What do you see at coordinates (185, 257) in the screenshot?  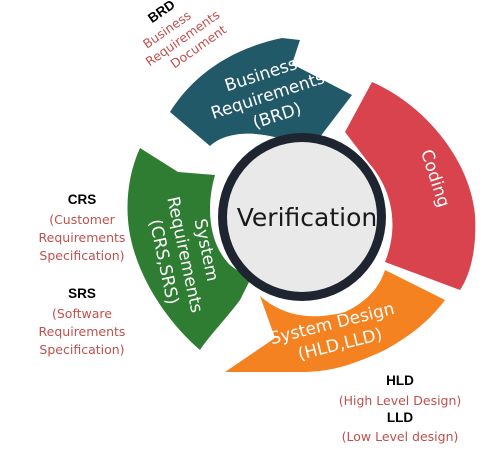 I see `segment-label-sysreq: System Requirements (CRS,SRS)` at bounding box center [185, 257].